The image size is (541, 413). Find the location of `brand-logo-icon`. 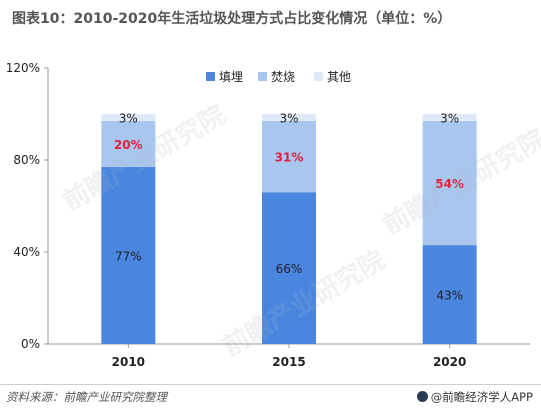

brand-logo-icon is located at coordinates (422, 396).